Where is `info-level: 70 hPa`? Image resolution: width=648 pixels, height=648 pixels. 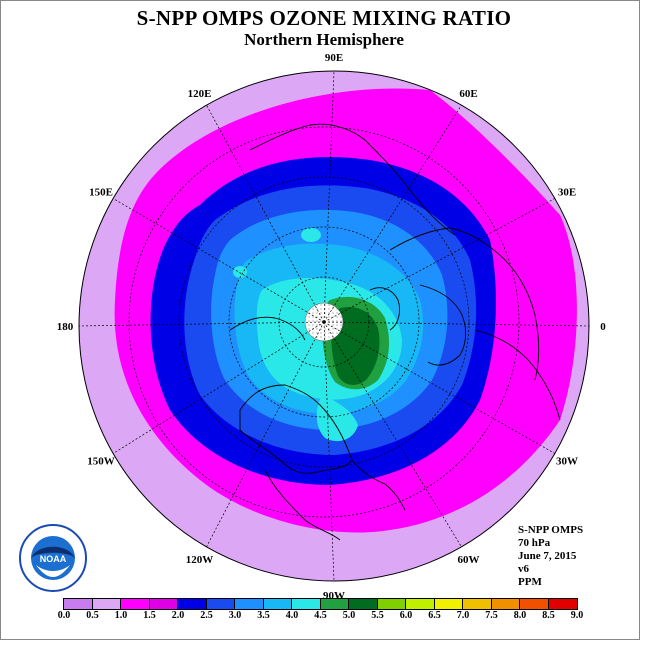
info-level: 70 hPa is located at coordinates (534, 543).